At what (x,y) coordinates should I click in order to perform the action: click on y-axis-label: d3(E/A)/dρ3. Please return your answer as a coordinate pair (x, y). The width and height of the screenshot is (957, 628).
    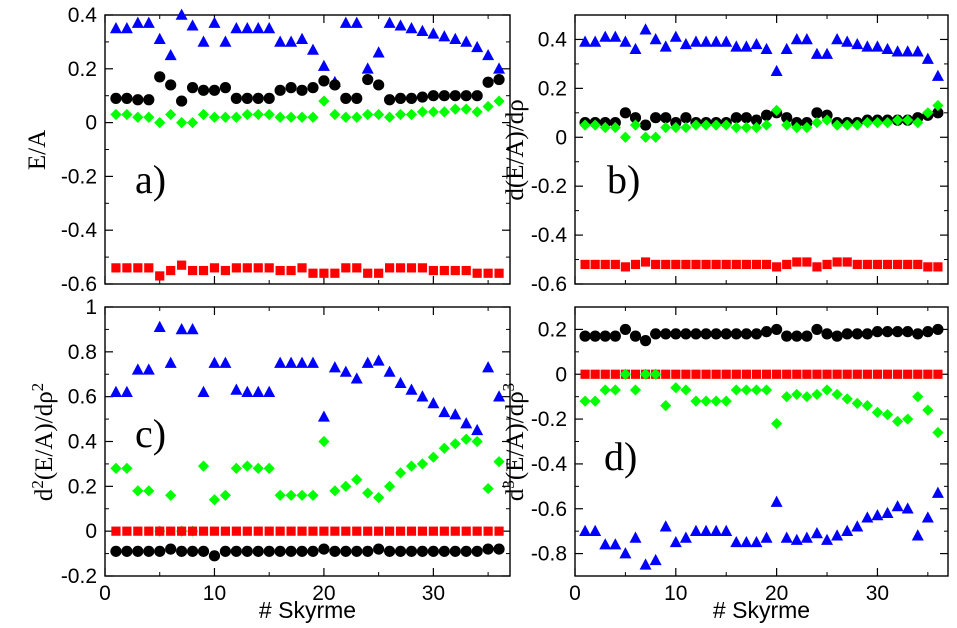
    Looking at the image, I should click on (514, 442).